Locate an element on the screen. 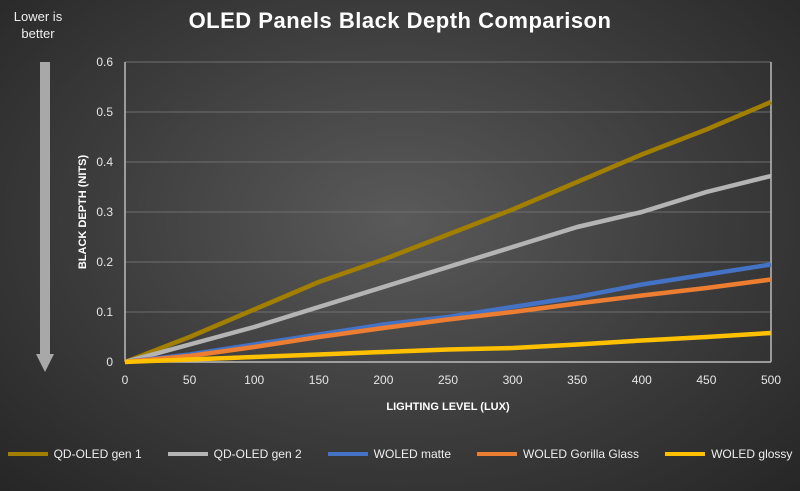  legend-label: WOLED glossy is located at coordinates (752, 454).